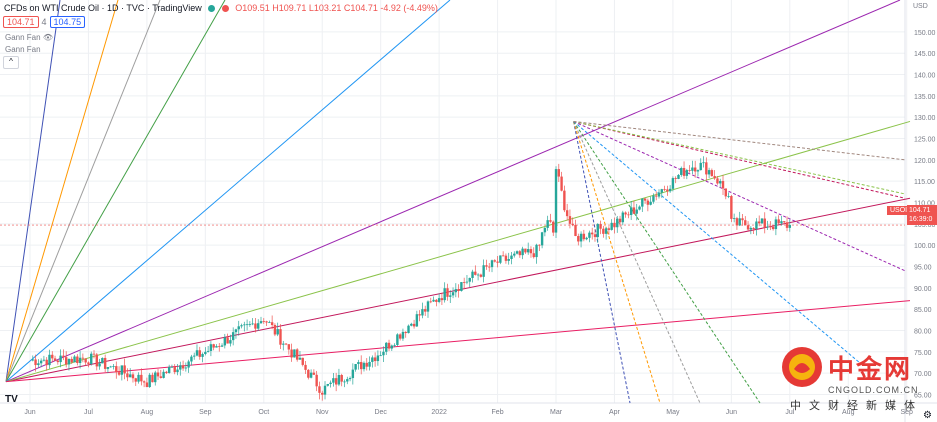 Image resolution: width=937 pixels, height=422 pixels. I want to click on collapse-legend-button: ^, so click(11, 62).